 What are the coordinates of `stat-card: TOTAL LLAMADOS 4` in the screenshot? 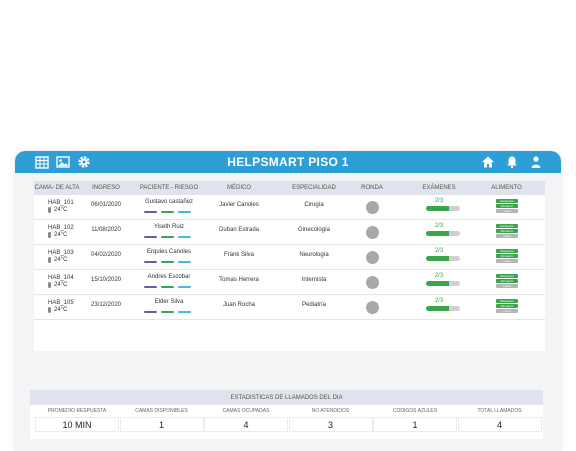 It's located at (499, 420).